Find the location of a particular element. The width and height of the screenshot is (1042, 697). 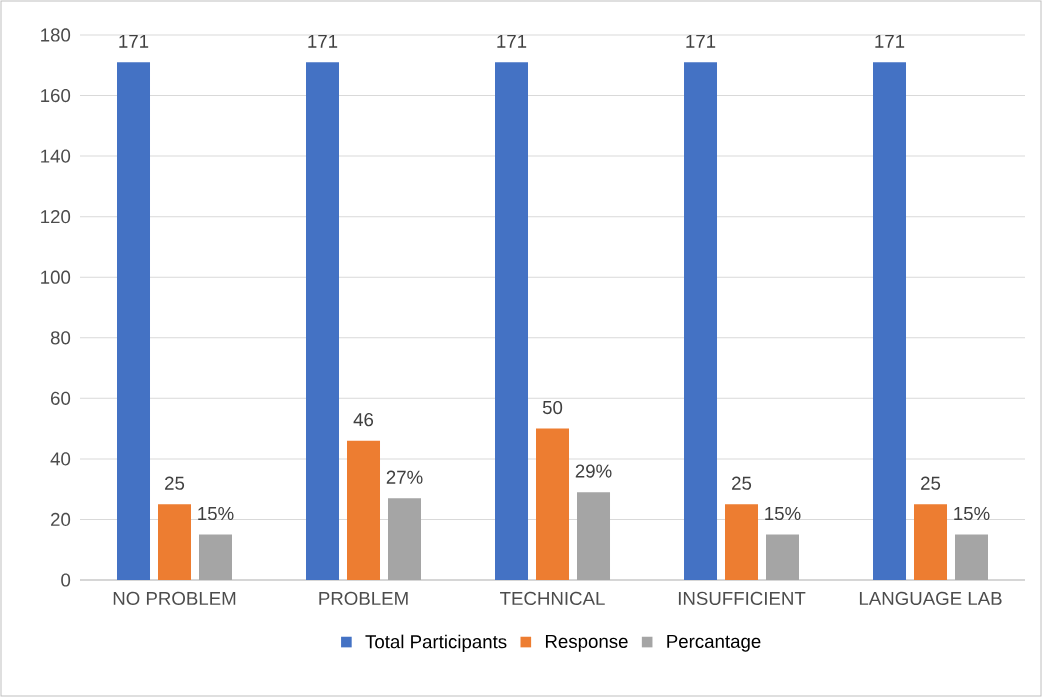

y-tick-label: 20 is located at coordinates (61, 519).